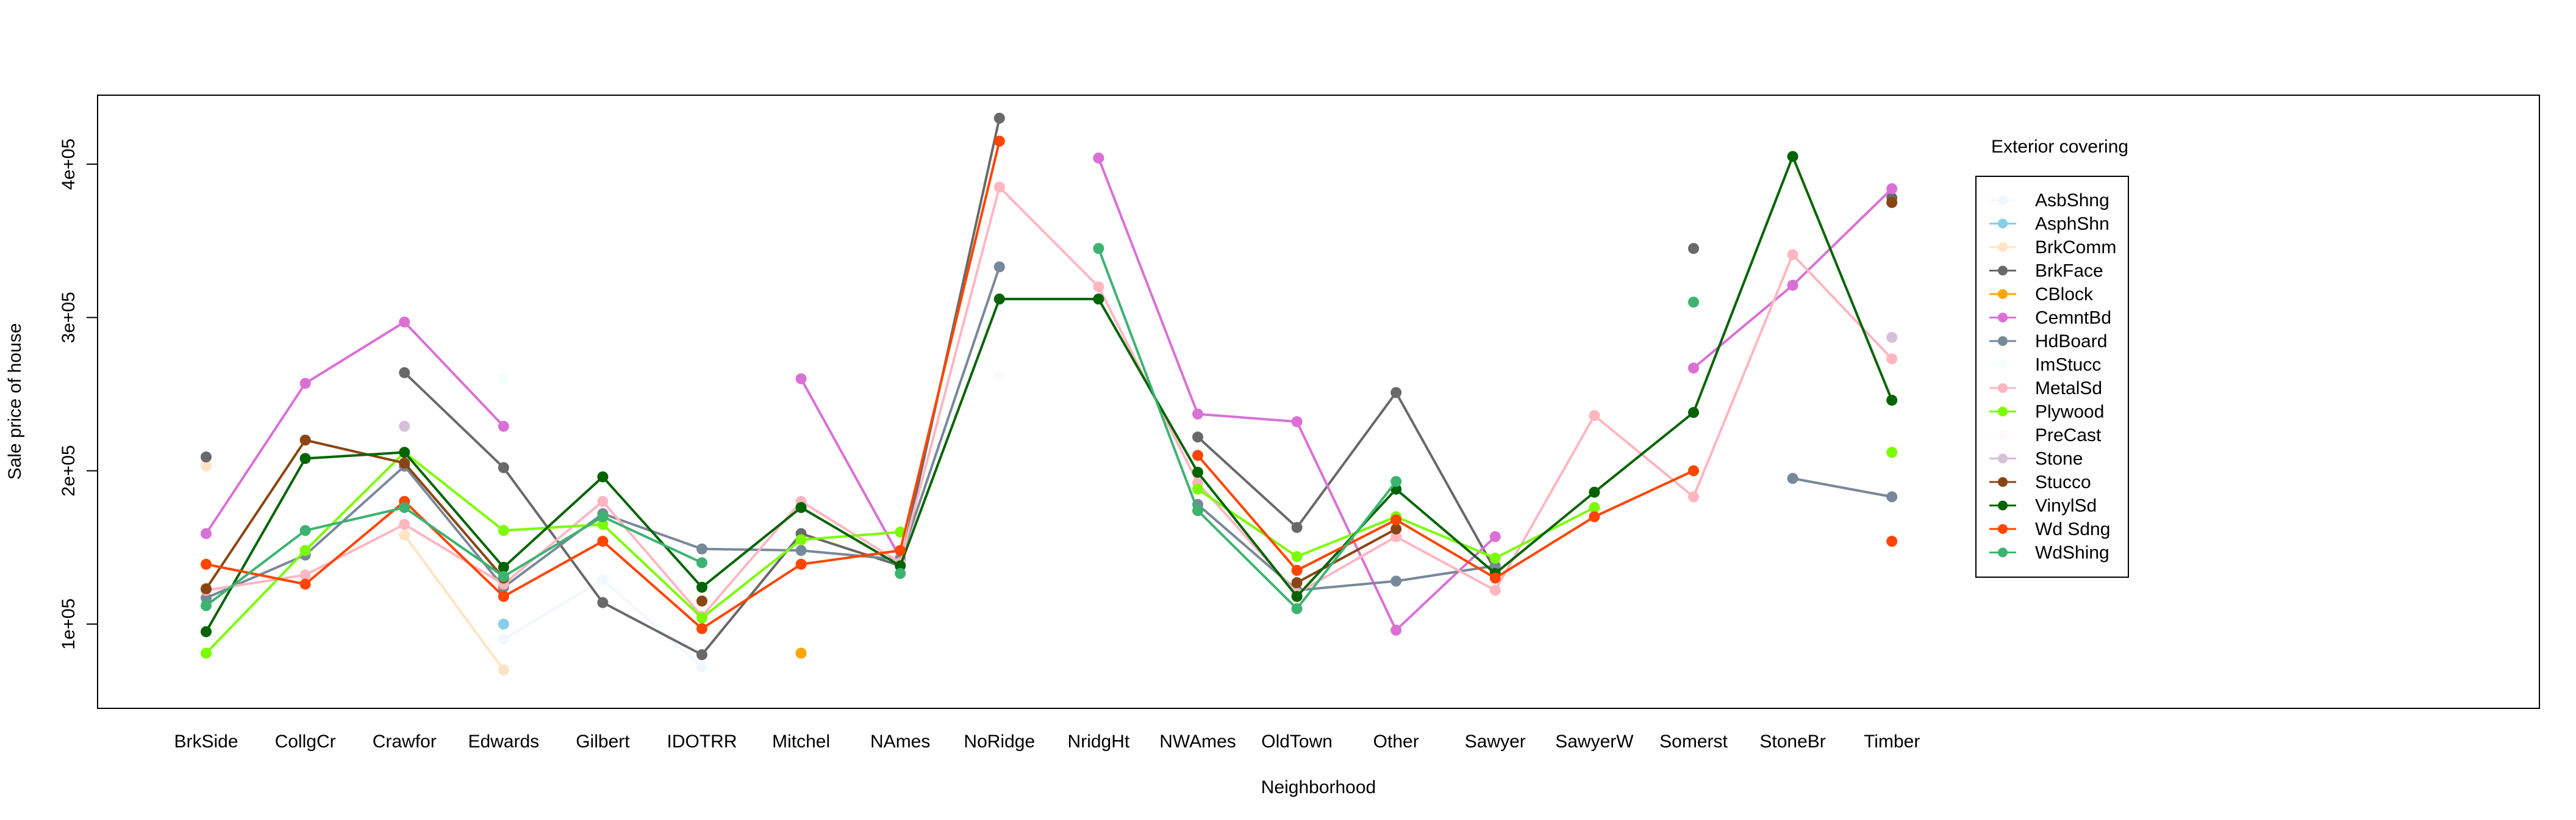 The width and height of the screenshot is (2576, 820). What do you see at coordinates (2049, 553) in the screenshot?
I see `legend-item-wdshing: WdShing` at bounding box center [2049, 553].